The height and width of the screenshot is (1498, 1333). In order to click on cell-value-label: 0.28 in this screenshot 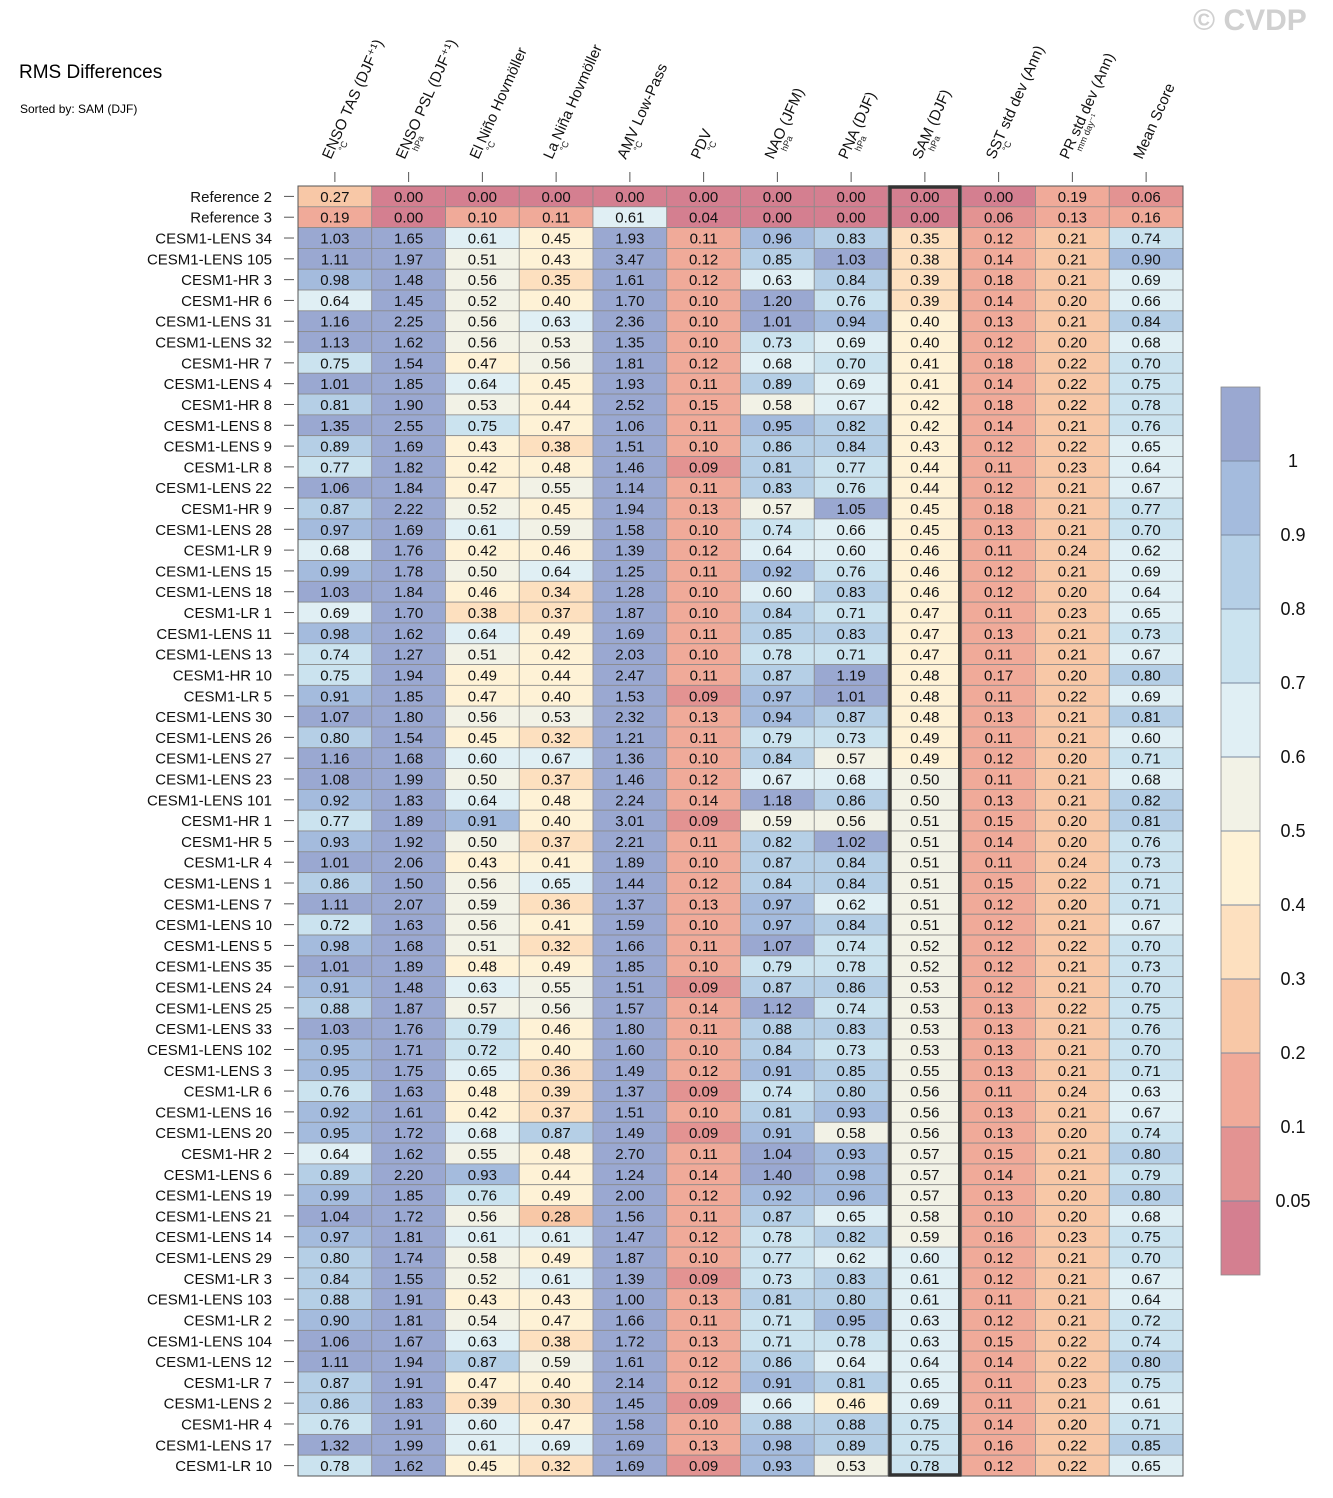, I will do `click(556, 1216)`.